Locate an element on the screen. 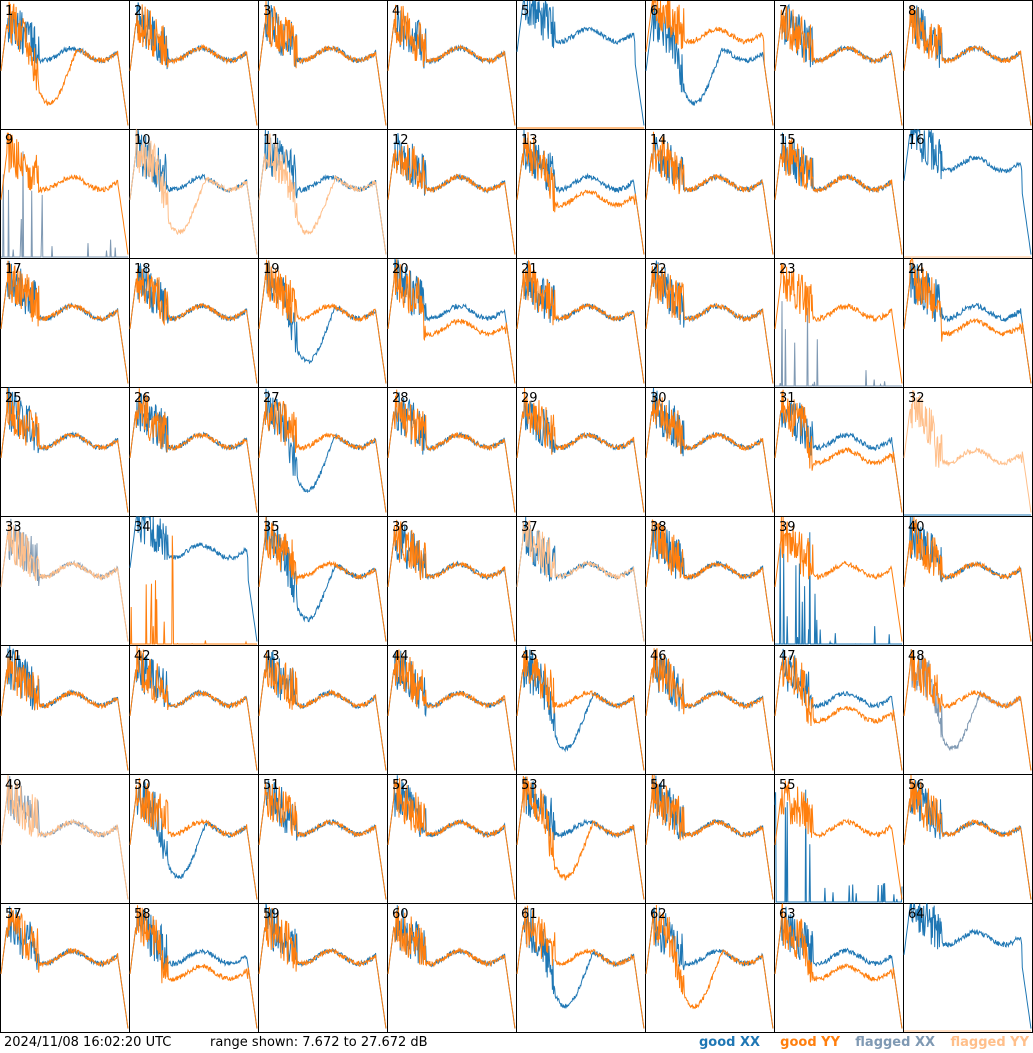 This screenshot has width=1033, height=1053. panel-label: 31 is located at coordinates (787, 398).